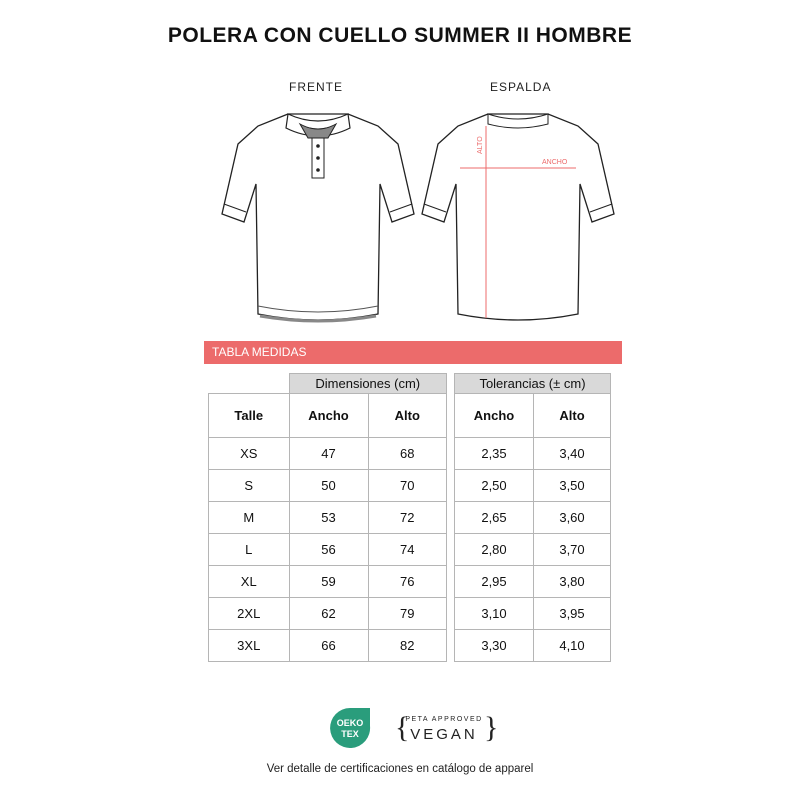 The height and width of the screenshot is (800, 800). Describe the element at coordinates (572, 453) in the screenshot. I see `table-cell: 3,40` at that location.